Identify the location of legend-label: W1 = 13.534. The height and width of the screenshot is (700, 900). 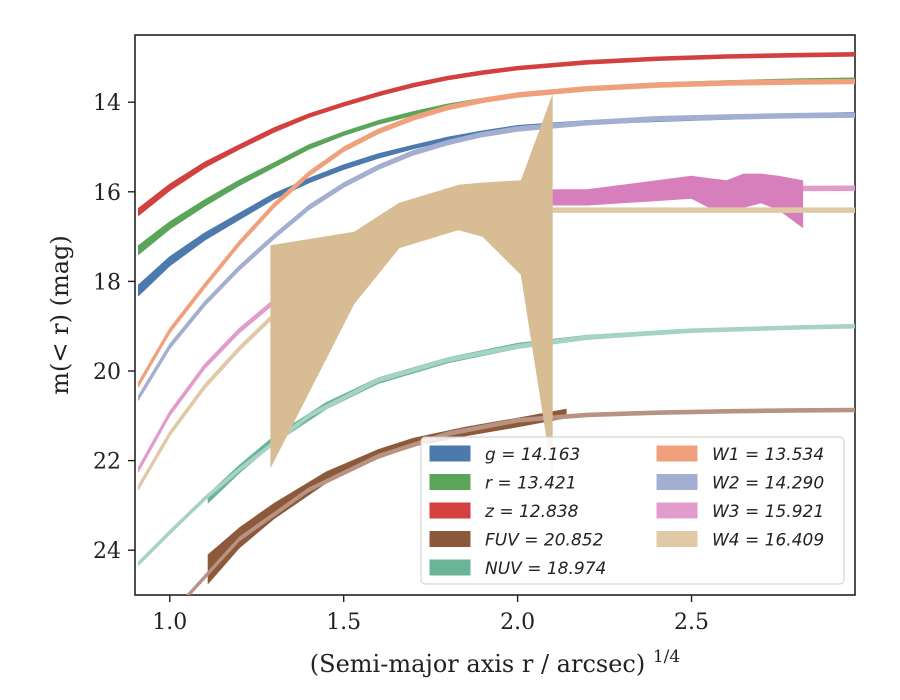
(768, 455).